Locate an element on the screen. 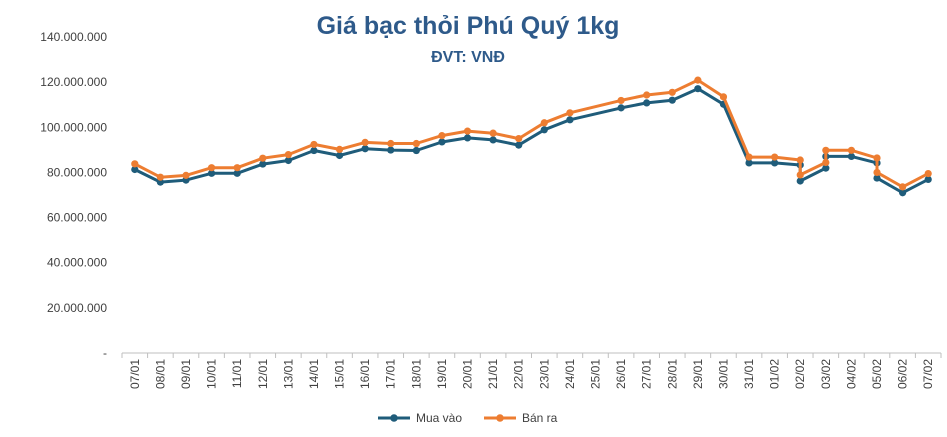  legend-label-1: Mua vào is located at coordinates (439, 418).